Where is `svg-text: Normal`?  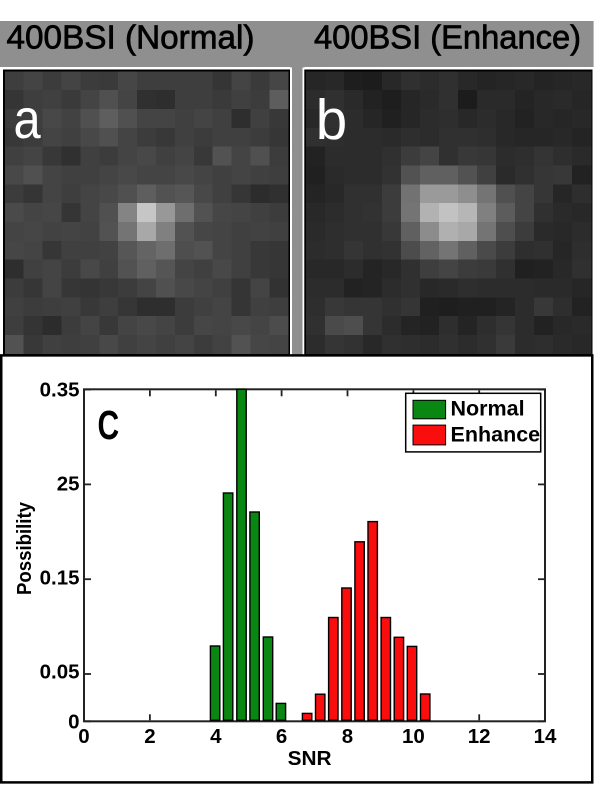
svg-text: Normal is located at coordinates (488, 409).